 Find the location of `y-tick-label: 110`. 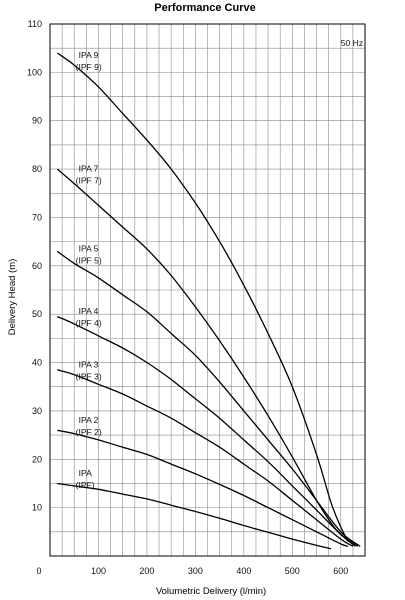

y-tick-label: 110 is located at coordinates (35, 24).